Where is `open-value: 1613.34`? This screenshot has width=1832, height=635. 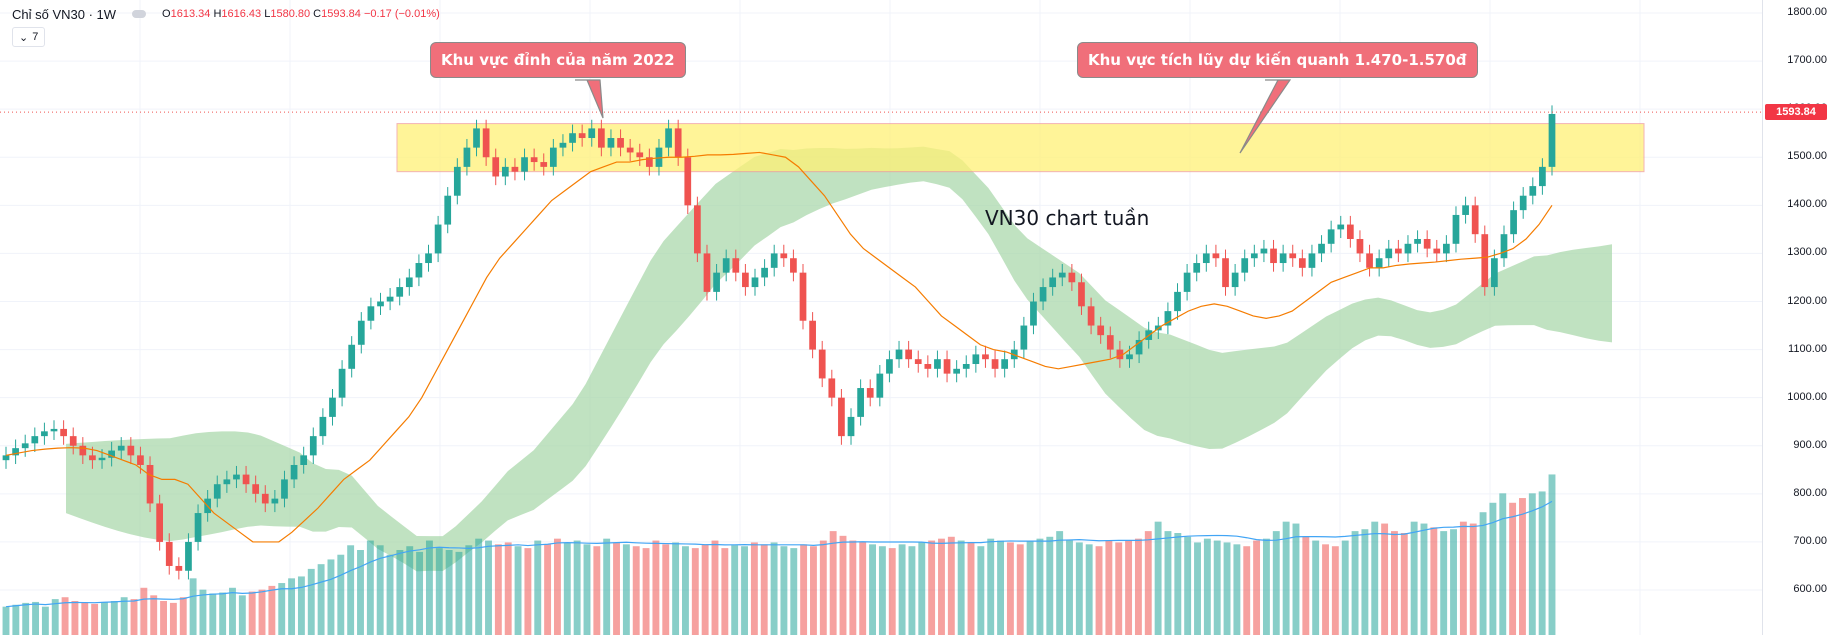
open-value: 1613.34 is located at coordinates (190, 14).